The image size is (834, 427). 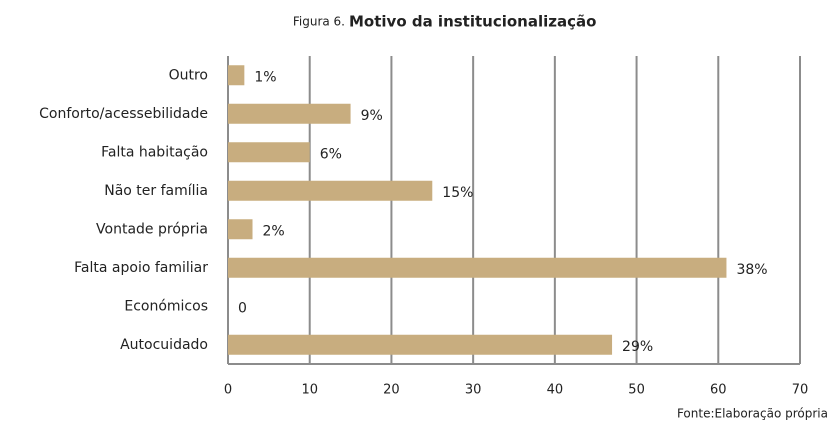 What do you see at coordinates (152, 229) in the screenshot?
I see `y-tick-label: Vontade própria` at bounding box center [152, 229].